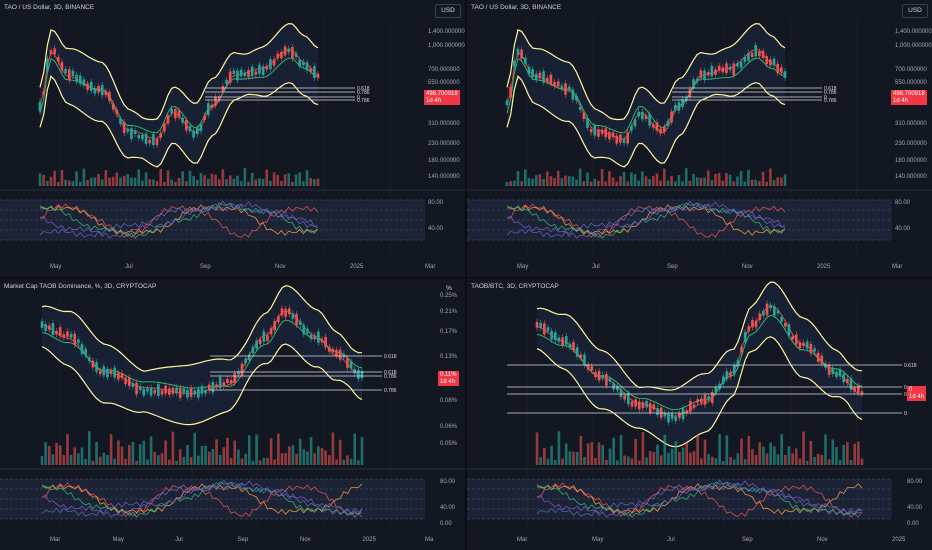 Image resolution: width=932 pixels, height=550 pixels. What do you see at coordinates (522, 540) in the screenshot?
I see `time-axis-label: Mar` at bounding box center [522, 540].